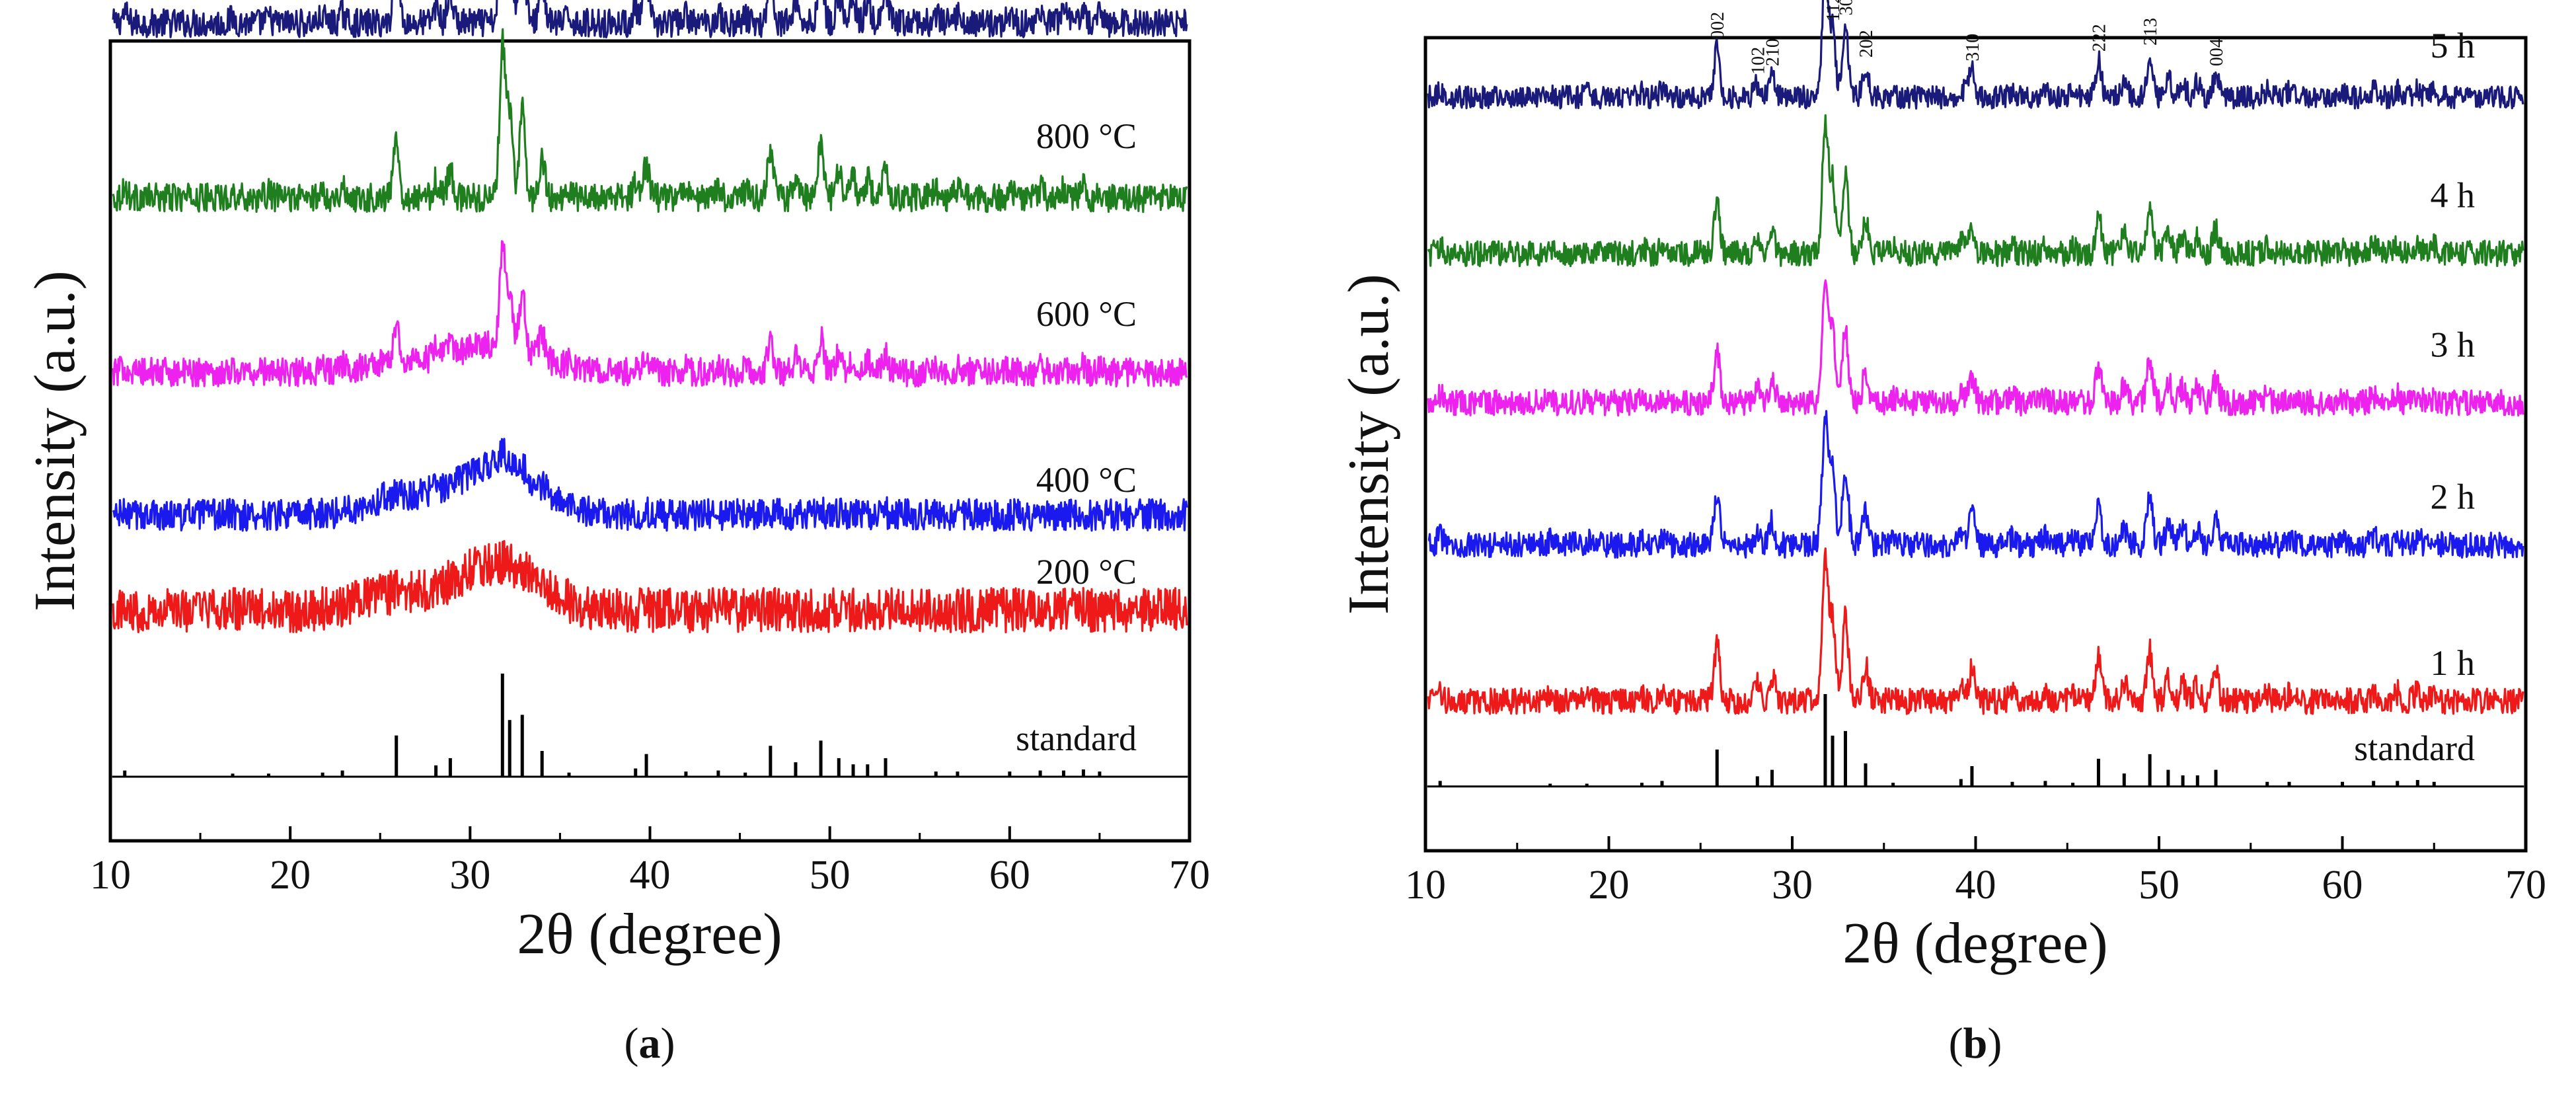 The width and height of the screenshot is (2576, 1094). Describe the element at coordinates (2217, 52) in the screenshot. I see `peak-label-004: 004` at that location.